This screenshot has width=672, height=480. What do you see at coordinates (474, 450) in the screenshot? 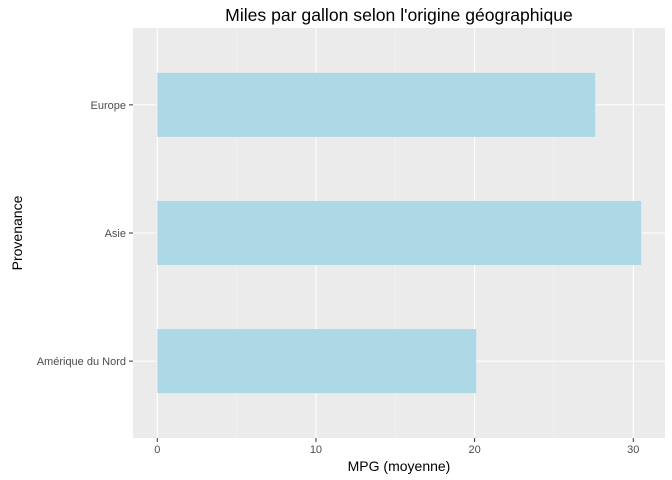
I see `x-tick-label: 20` at bounding box center [474, 450].